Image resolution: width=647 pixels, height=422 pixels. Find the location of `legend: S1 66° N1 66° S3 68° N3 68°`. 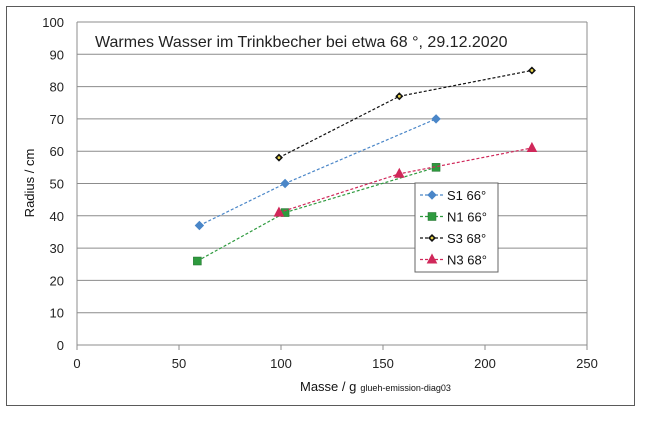

legend: S1 66° N1 66° S3 68° N3 68° is located at coordinates (456, 227).